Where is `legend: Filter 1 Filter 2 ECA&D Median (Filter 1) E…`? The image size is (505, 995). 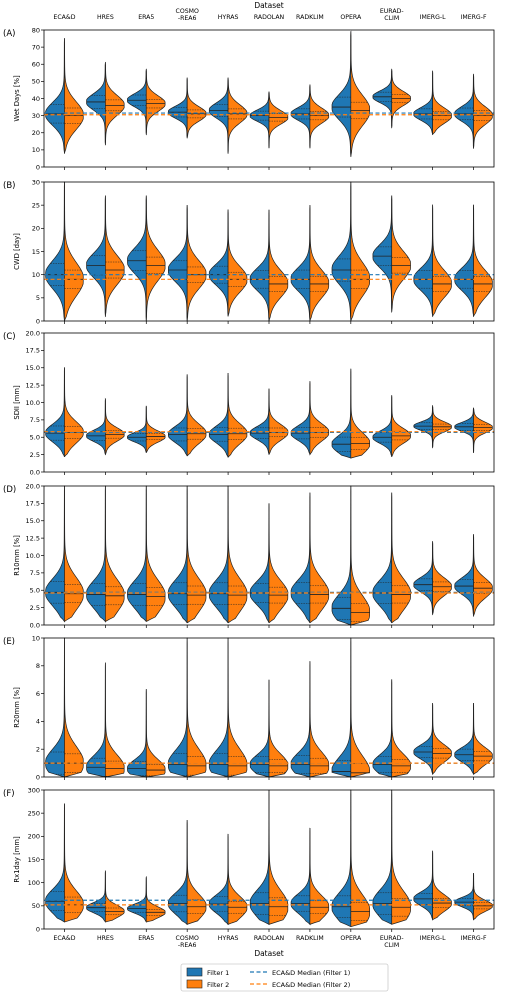
legend: Filter 1 Filter 2 ECA&D Median (Filter 1) E… is located at coordinates (284, 977).